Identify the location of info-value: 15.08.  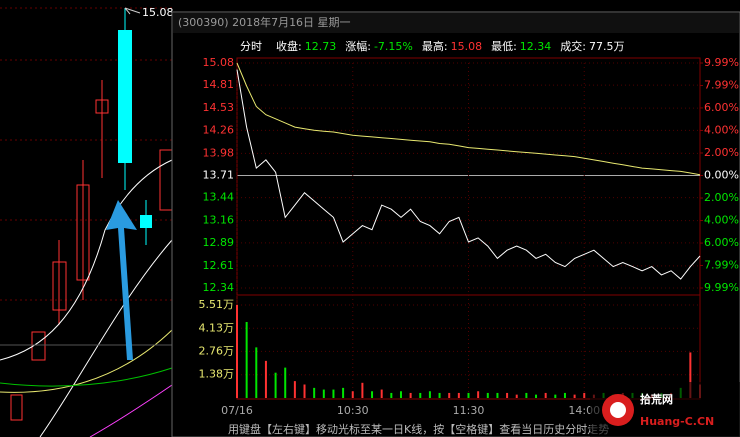
(467, 46).